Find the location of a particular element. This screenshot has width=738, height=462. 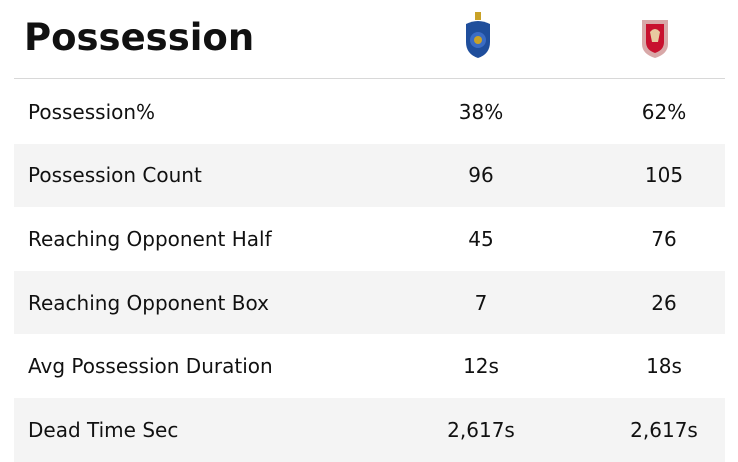

stat-label: Reaching Opponent Half is located at coordinates (150, 238).